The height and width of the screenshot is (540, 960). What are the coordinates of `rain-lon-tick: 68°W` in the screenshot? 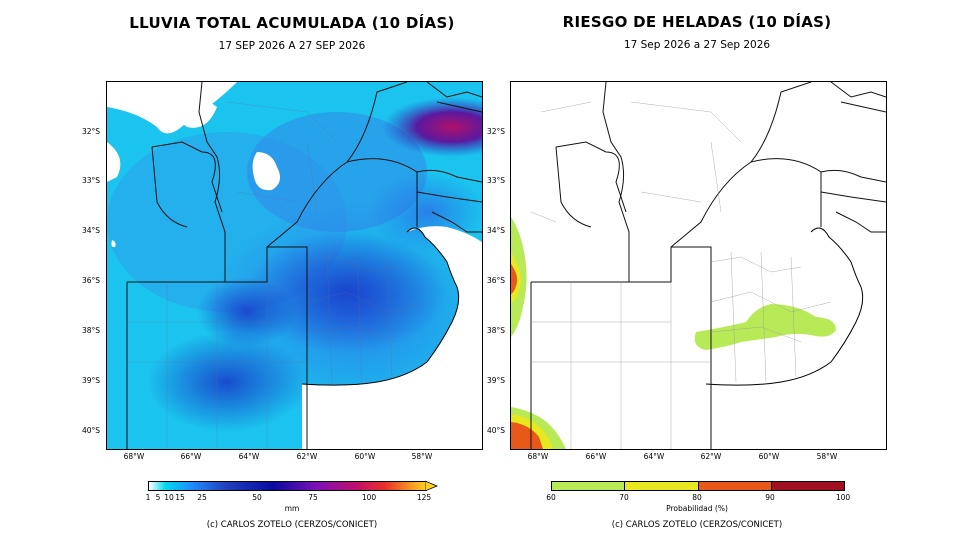 It's located at (134, 456).